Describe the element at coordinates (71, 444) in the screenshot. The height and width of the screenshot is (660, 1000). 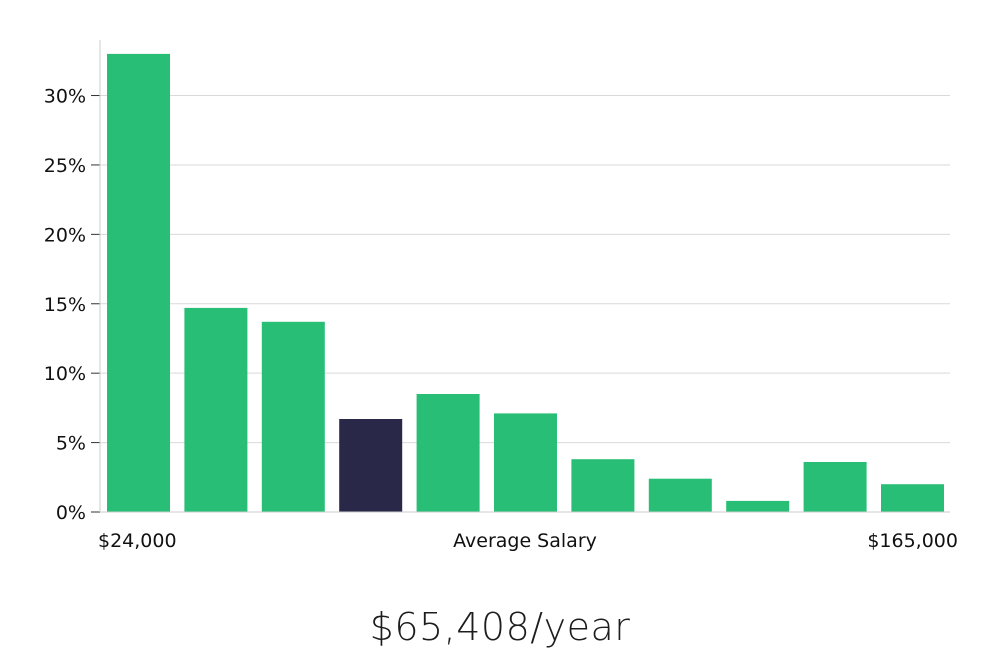
I see `y-tick-label: 5%` at that location.